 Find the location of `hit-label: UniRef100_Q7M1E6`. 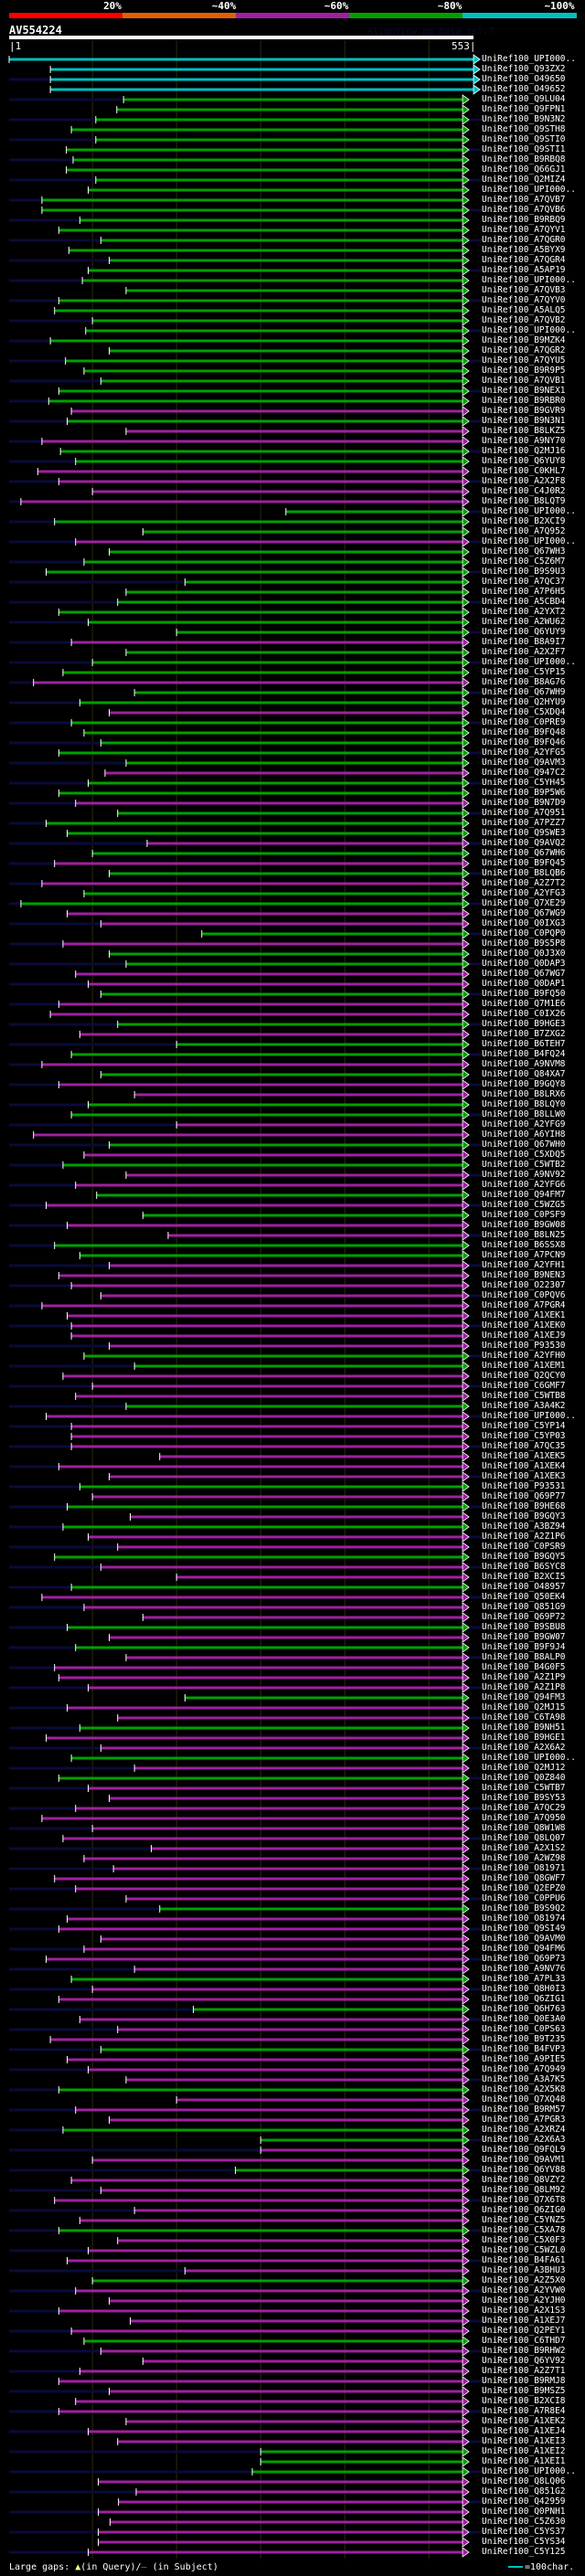

hit-label: UniRef100_Q7M1E6 is located at coordinates (524, 1004).